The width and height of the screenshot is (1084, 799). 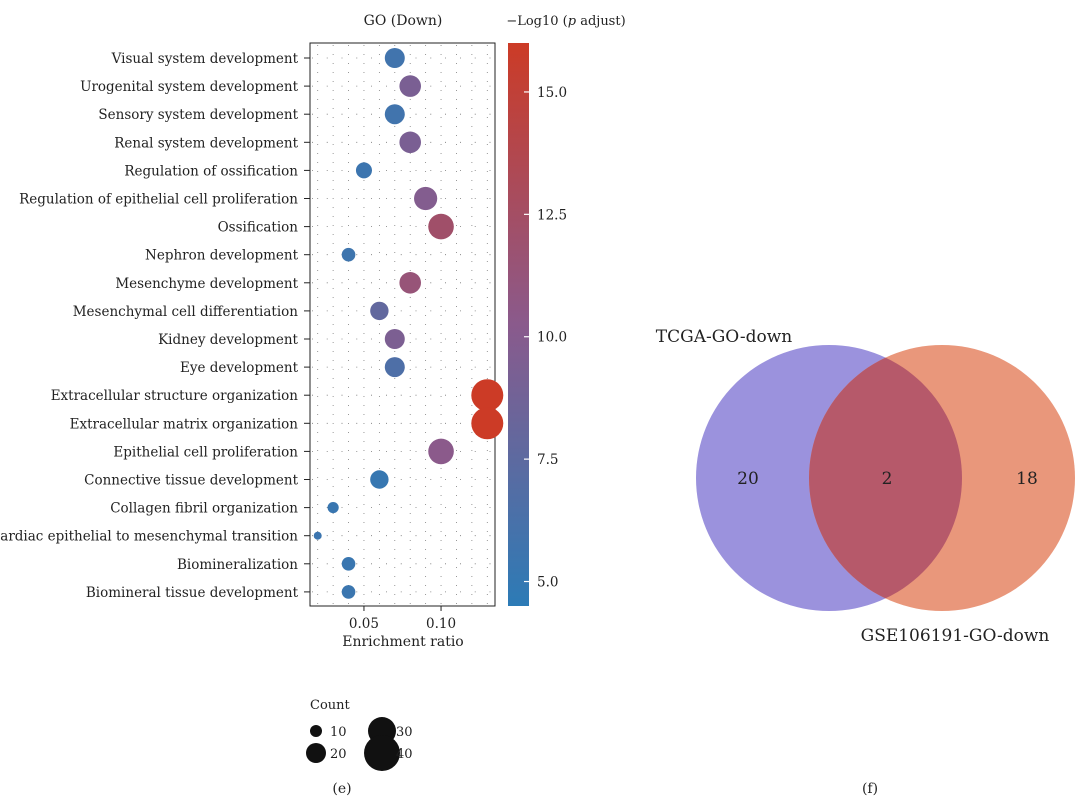 I want to click on size-legend-label: 20, so click(x=338, y=754).